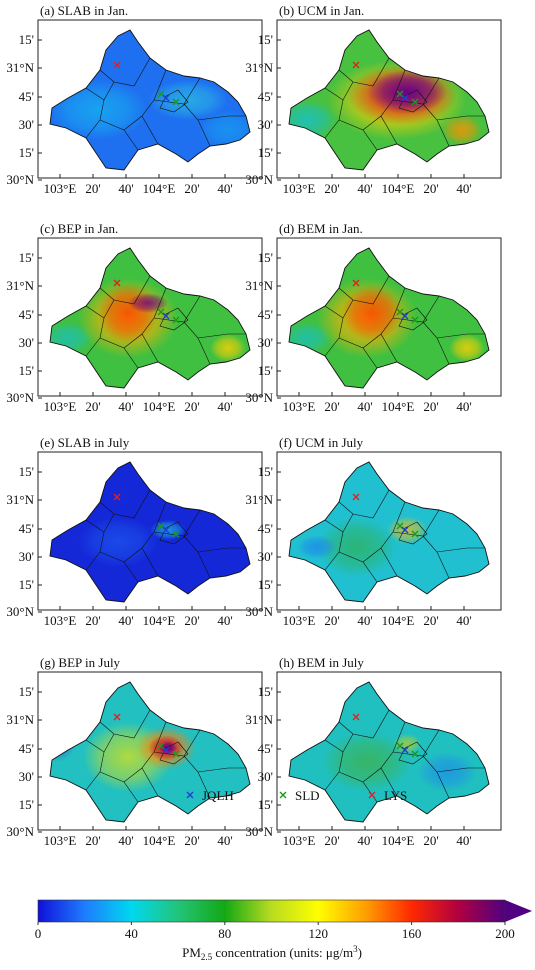 The width and height of the screenshot is (535, 970). Describe the element at coordinates (321, 662) in the screenshot. I see `panel-title: (h) BEM in July` at that location.